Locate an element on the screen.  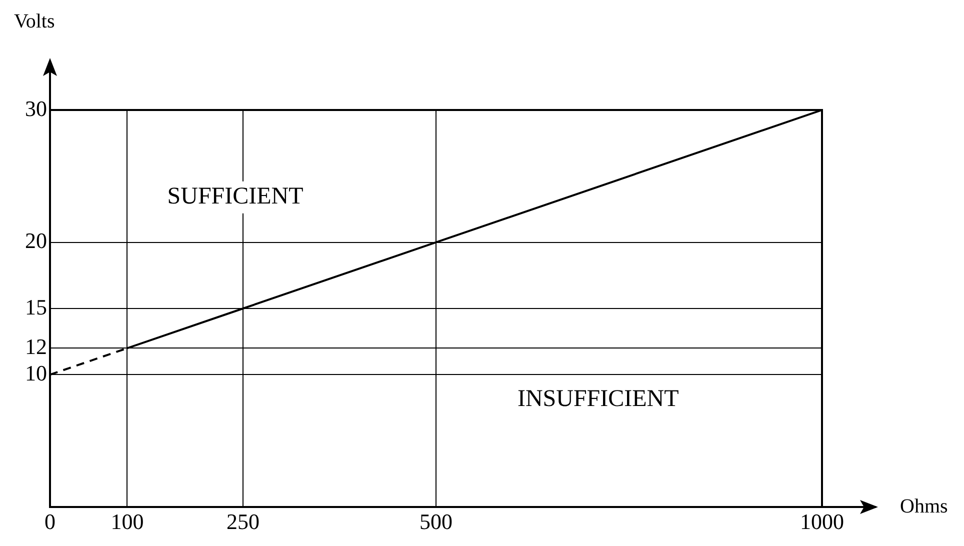
x-tick-label: 250 is located at coordinates (243, 521).